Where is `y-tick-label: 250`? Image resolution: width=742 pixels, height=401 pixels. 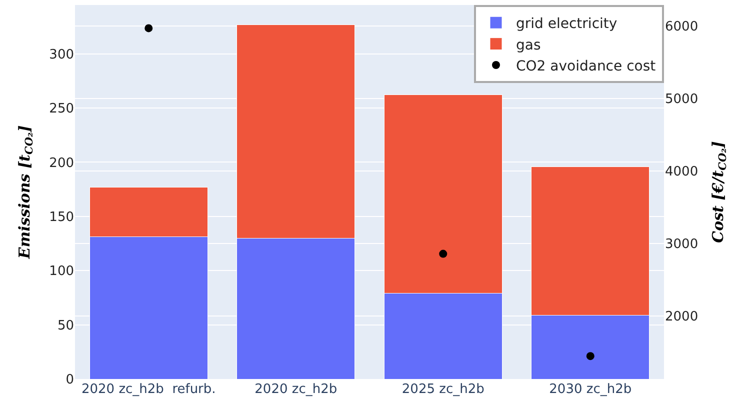 y-tick-label: 250 is located at coordinates (61, 109).